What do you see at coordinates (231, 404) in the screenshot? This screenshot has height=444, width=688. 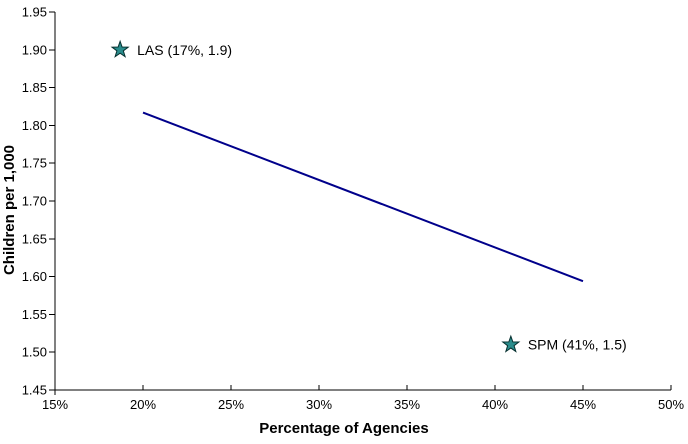 I see `x-tick-label: 25%` at bounding box center [231, 404].